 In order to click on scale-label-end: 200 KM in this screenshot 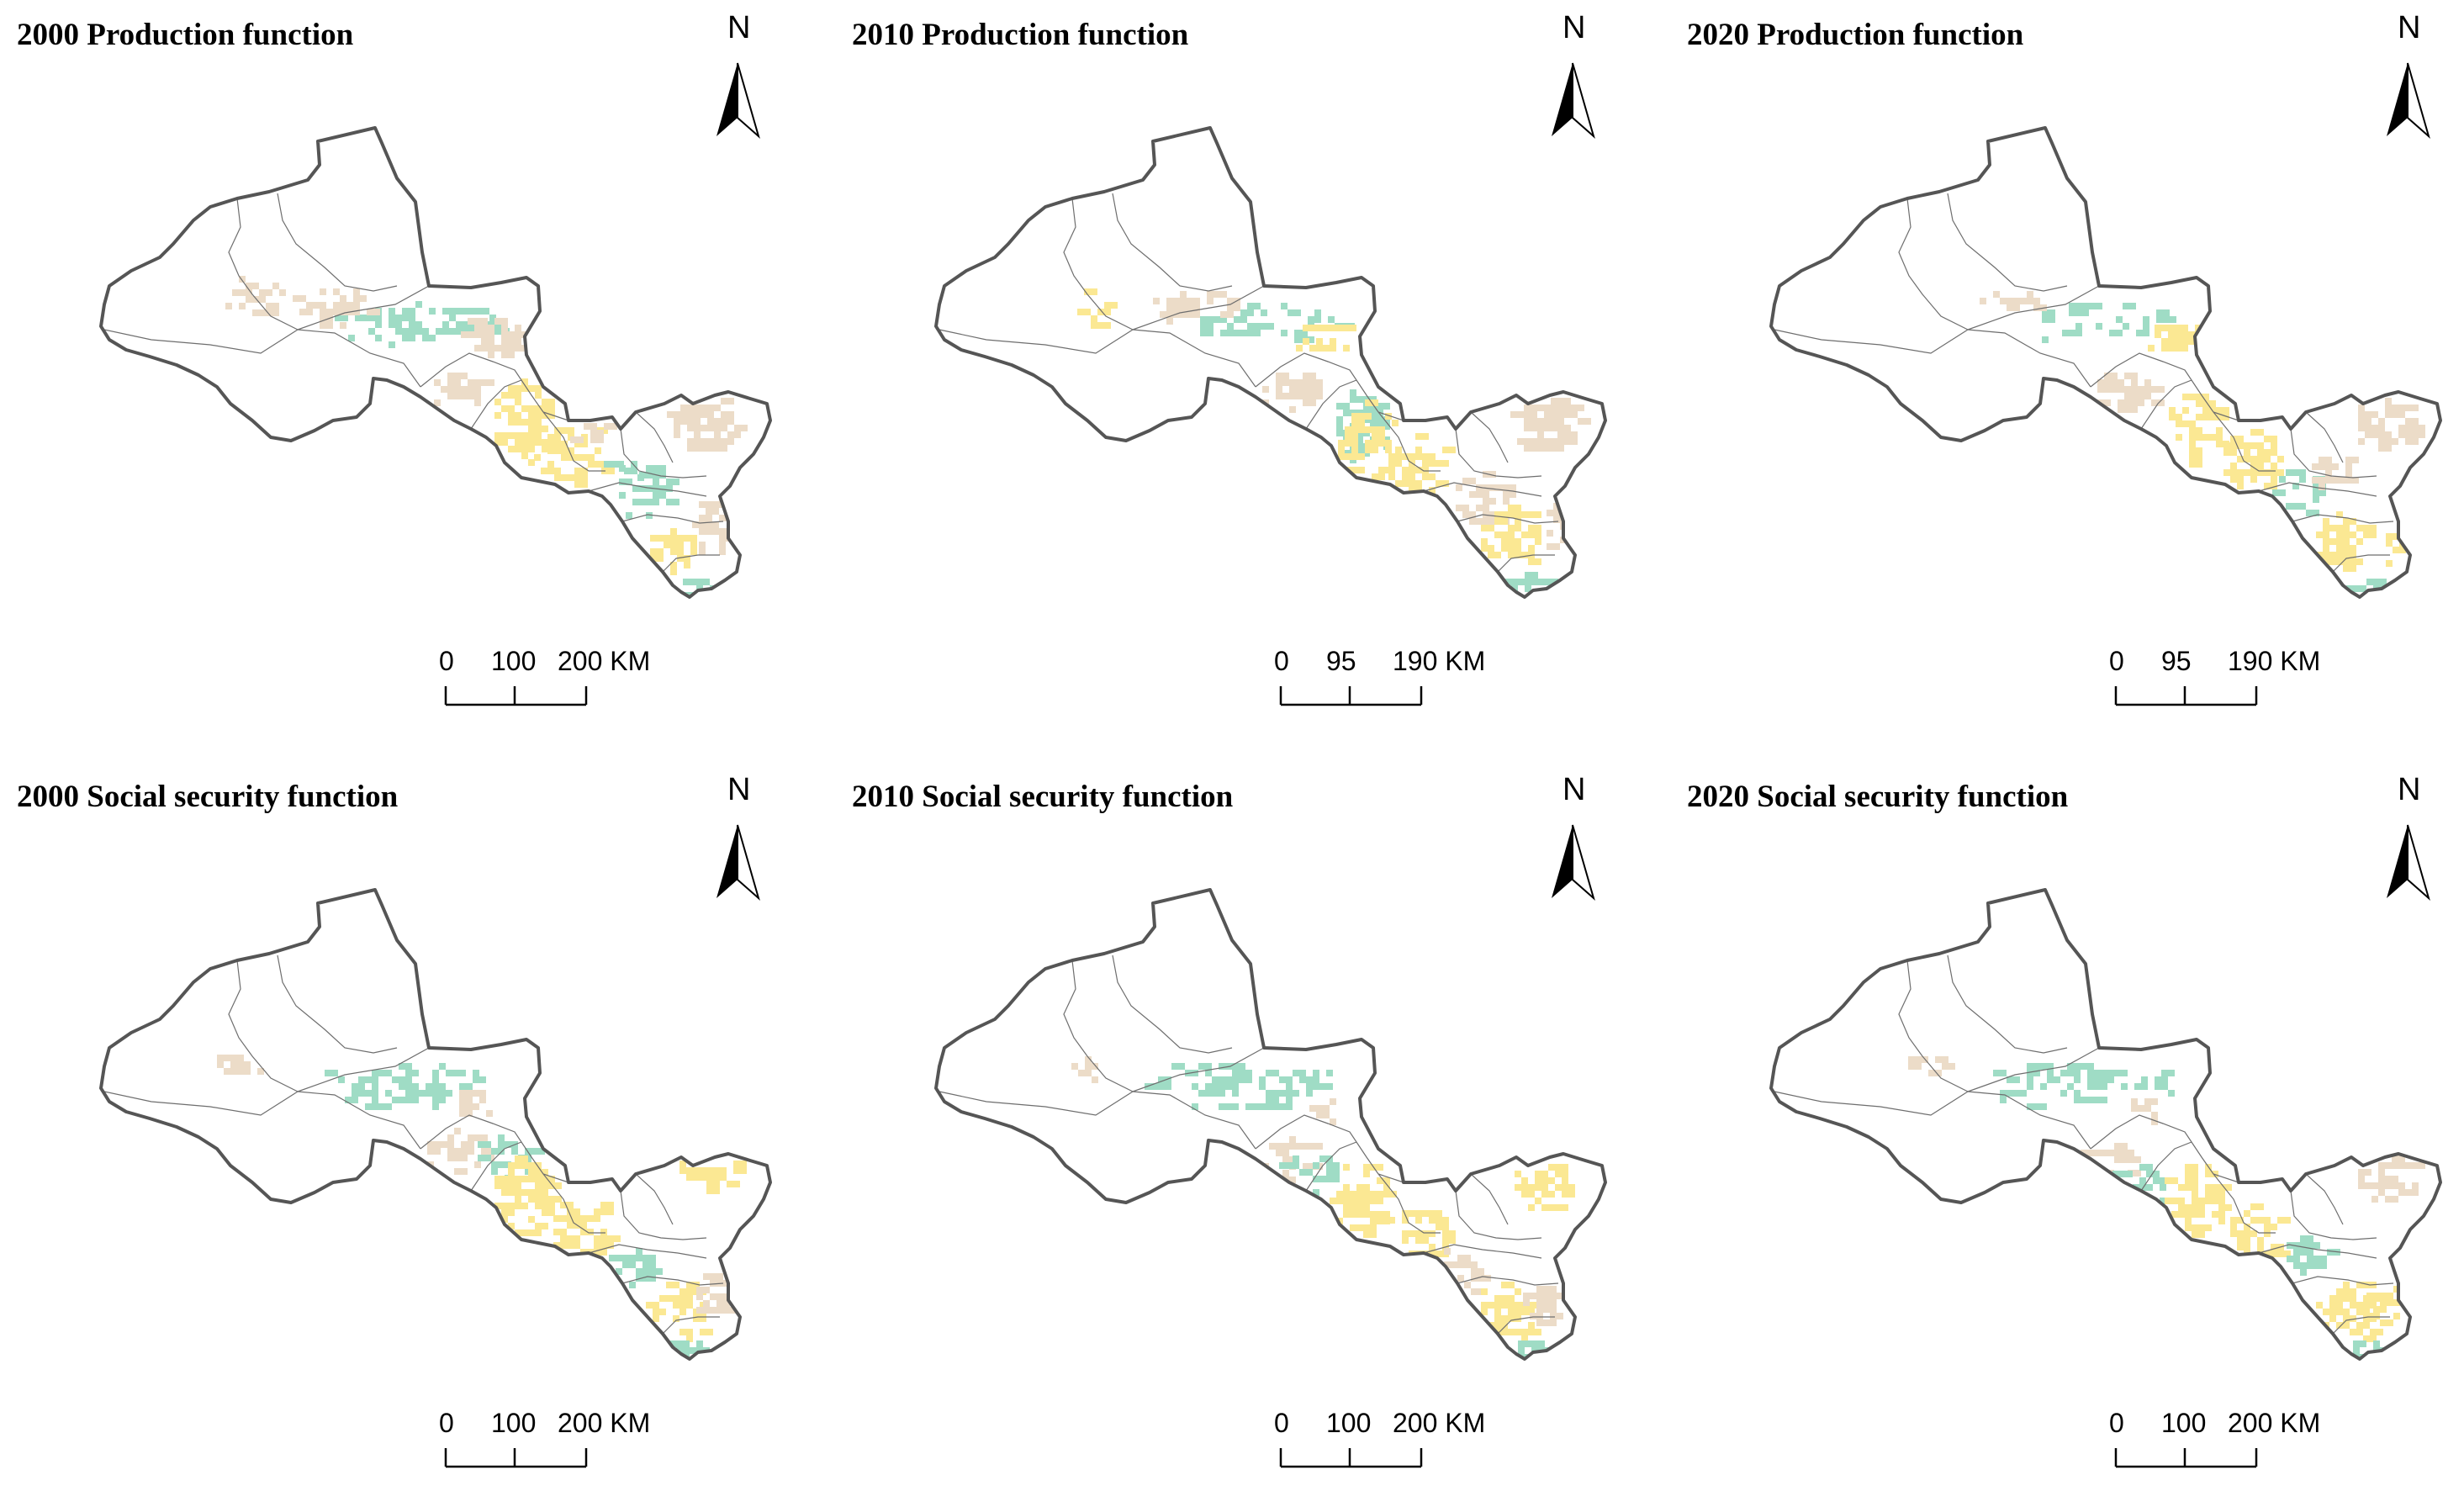, I will do `click(1439, 1423)`.